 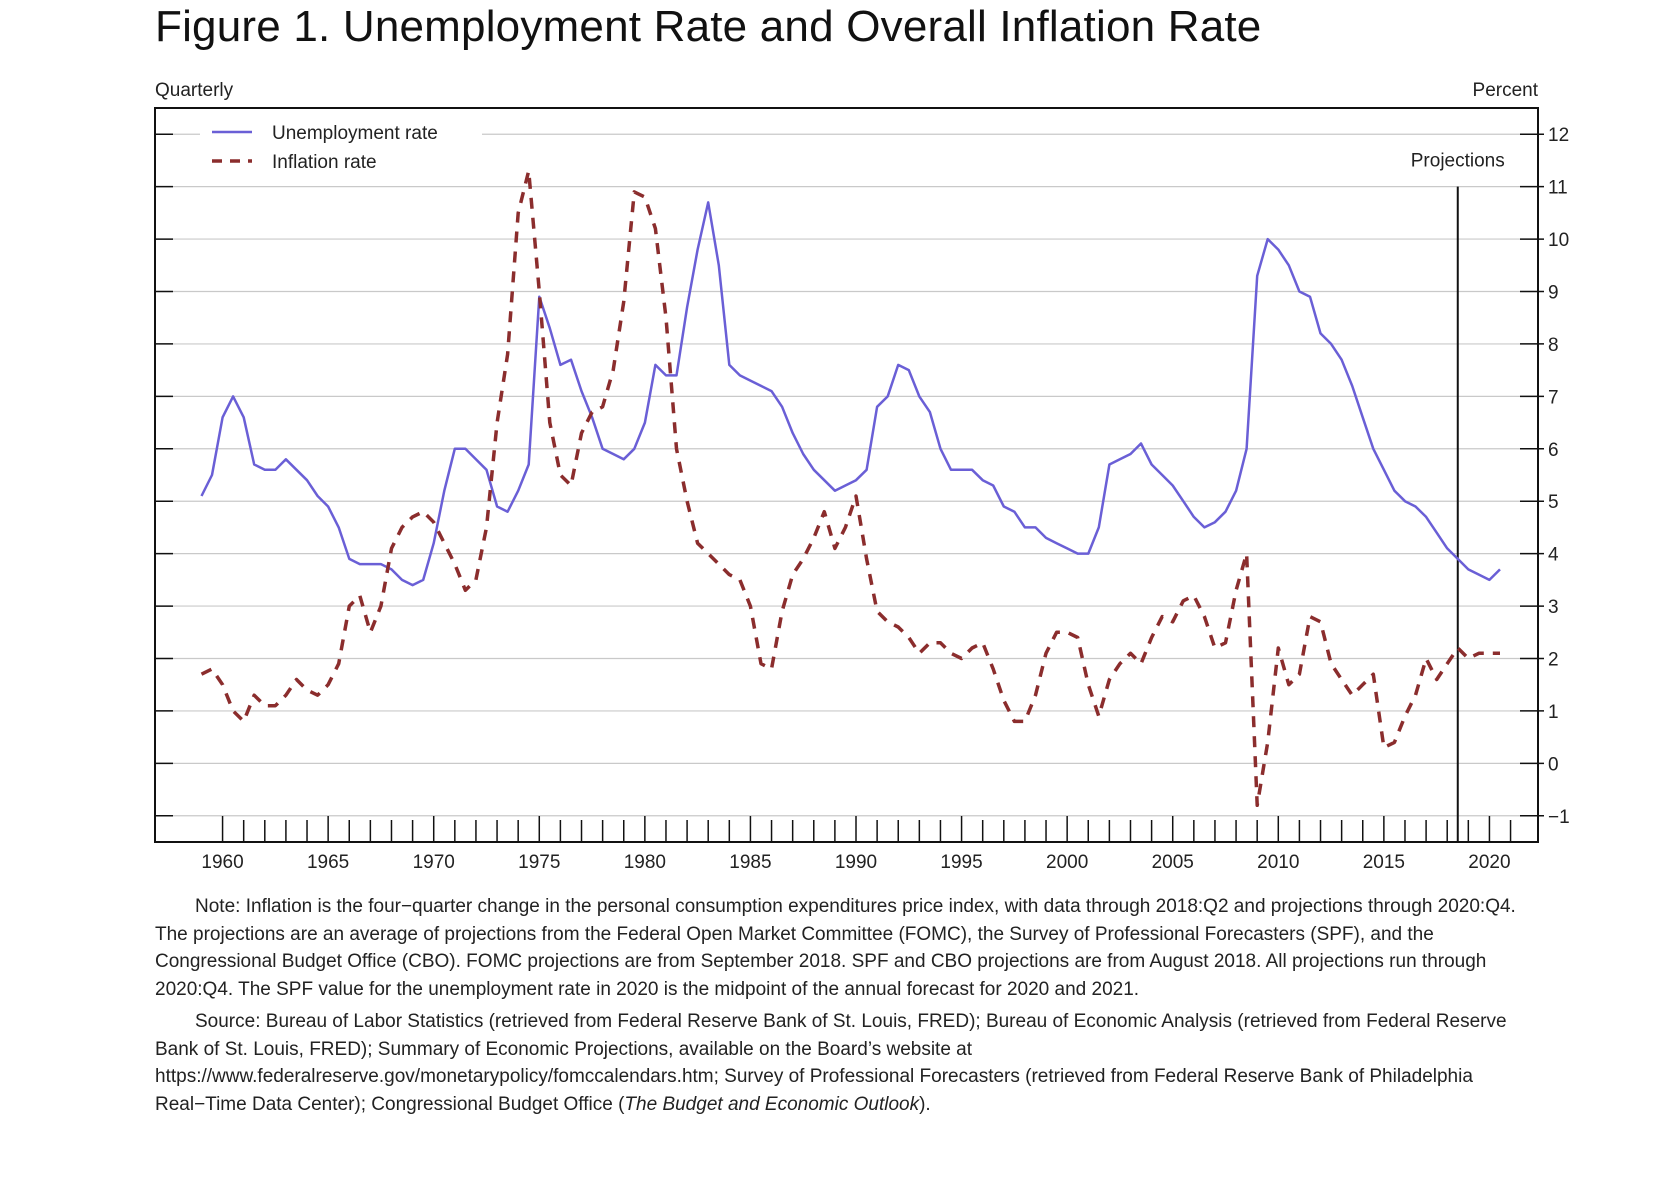 What do you see at coordinates (856, 862) in the screenshot?
I see `x-tick-label: 1990` at bounding box center [856, 862].